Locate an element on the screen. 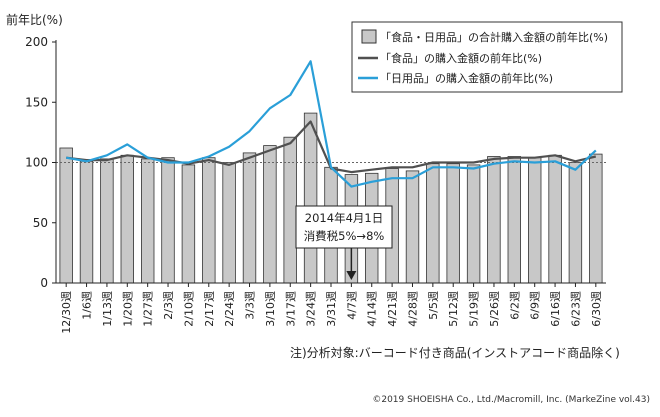 Image resolution: width=660 pixels, height=417 pixels. x-tick-label: 6/9週 is located at coordinates (535, 305).